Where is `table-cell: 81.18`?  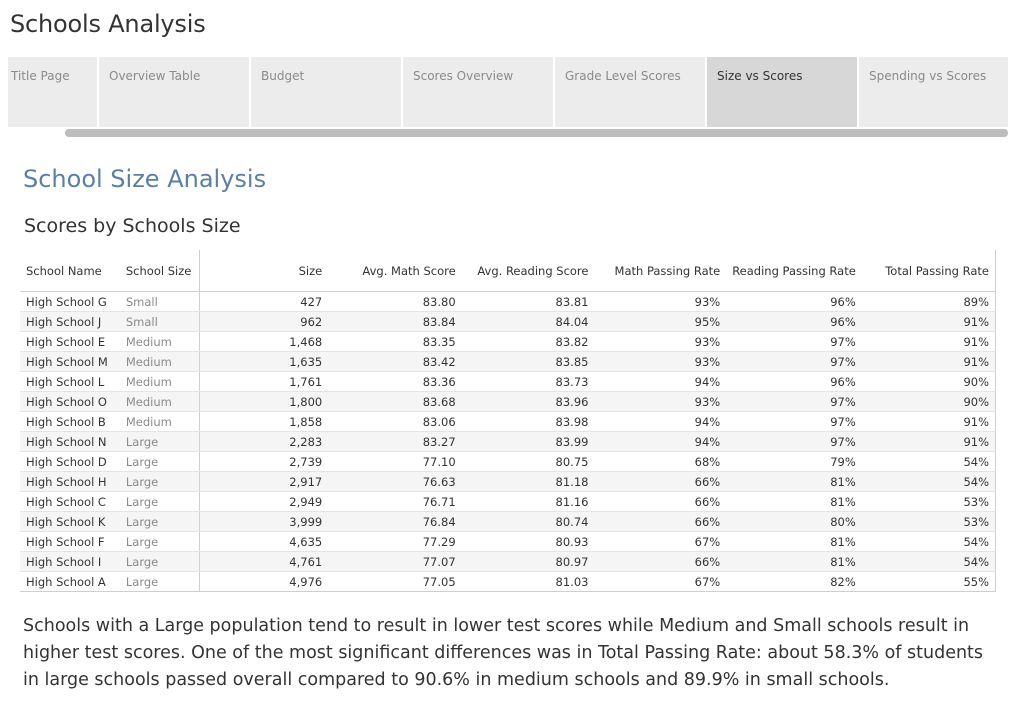 table-cell: 81.18 is located at coordinates (528, 481).